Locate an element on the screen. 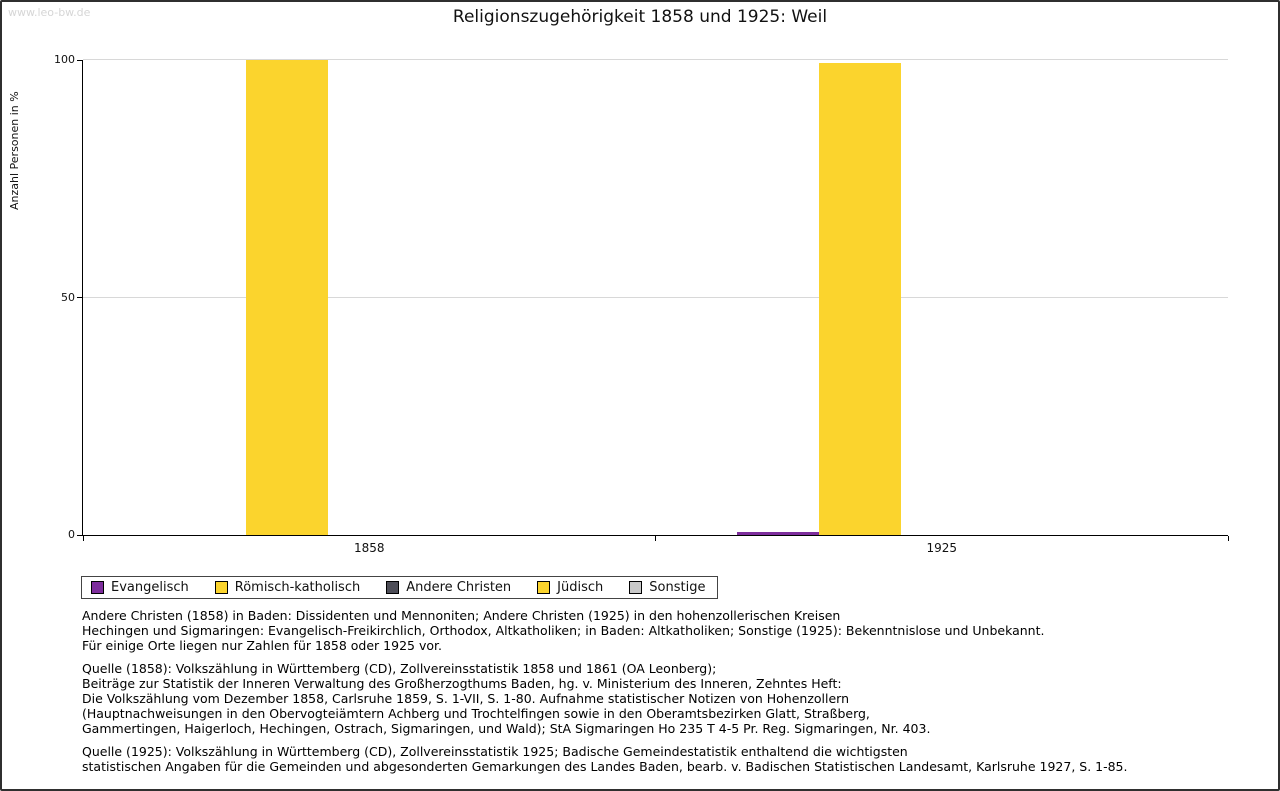  legend-item-andere-christen: Andere Christen is located at coordinates (448, 587).